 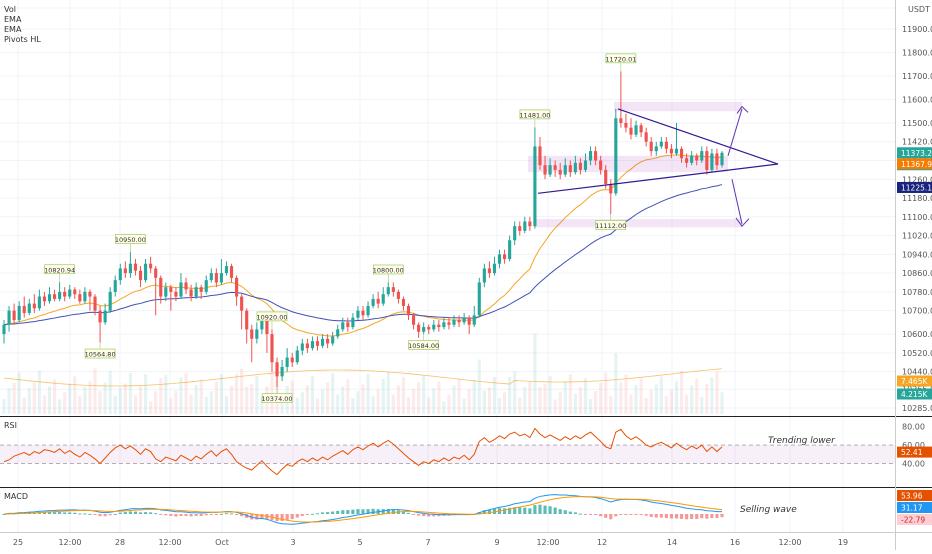 What do you see at coordinates (359, 542) in the screenshot?
I see `time-tick: 5` at bounding box center [359, 542].